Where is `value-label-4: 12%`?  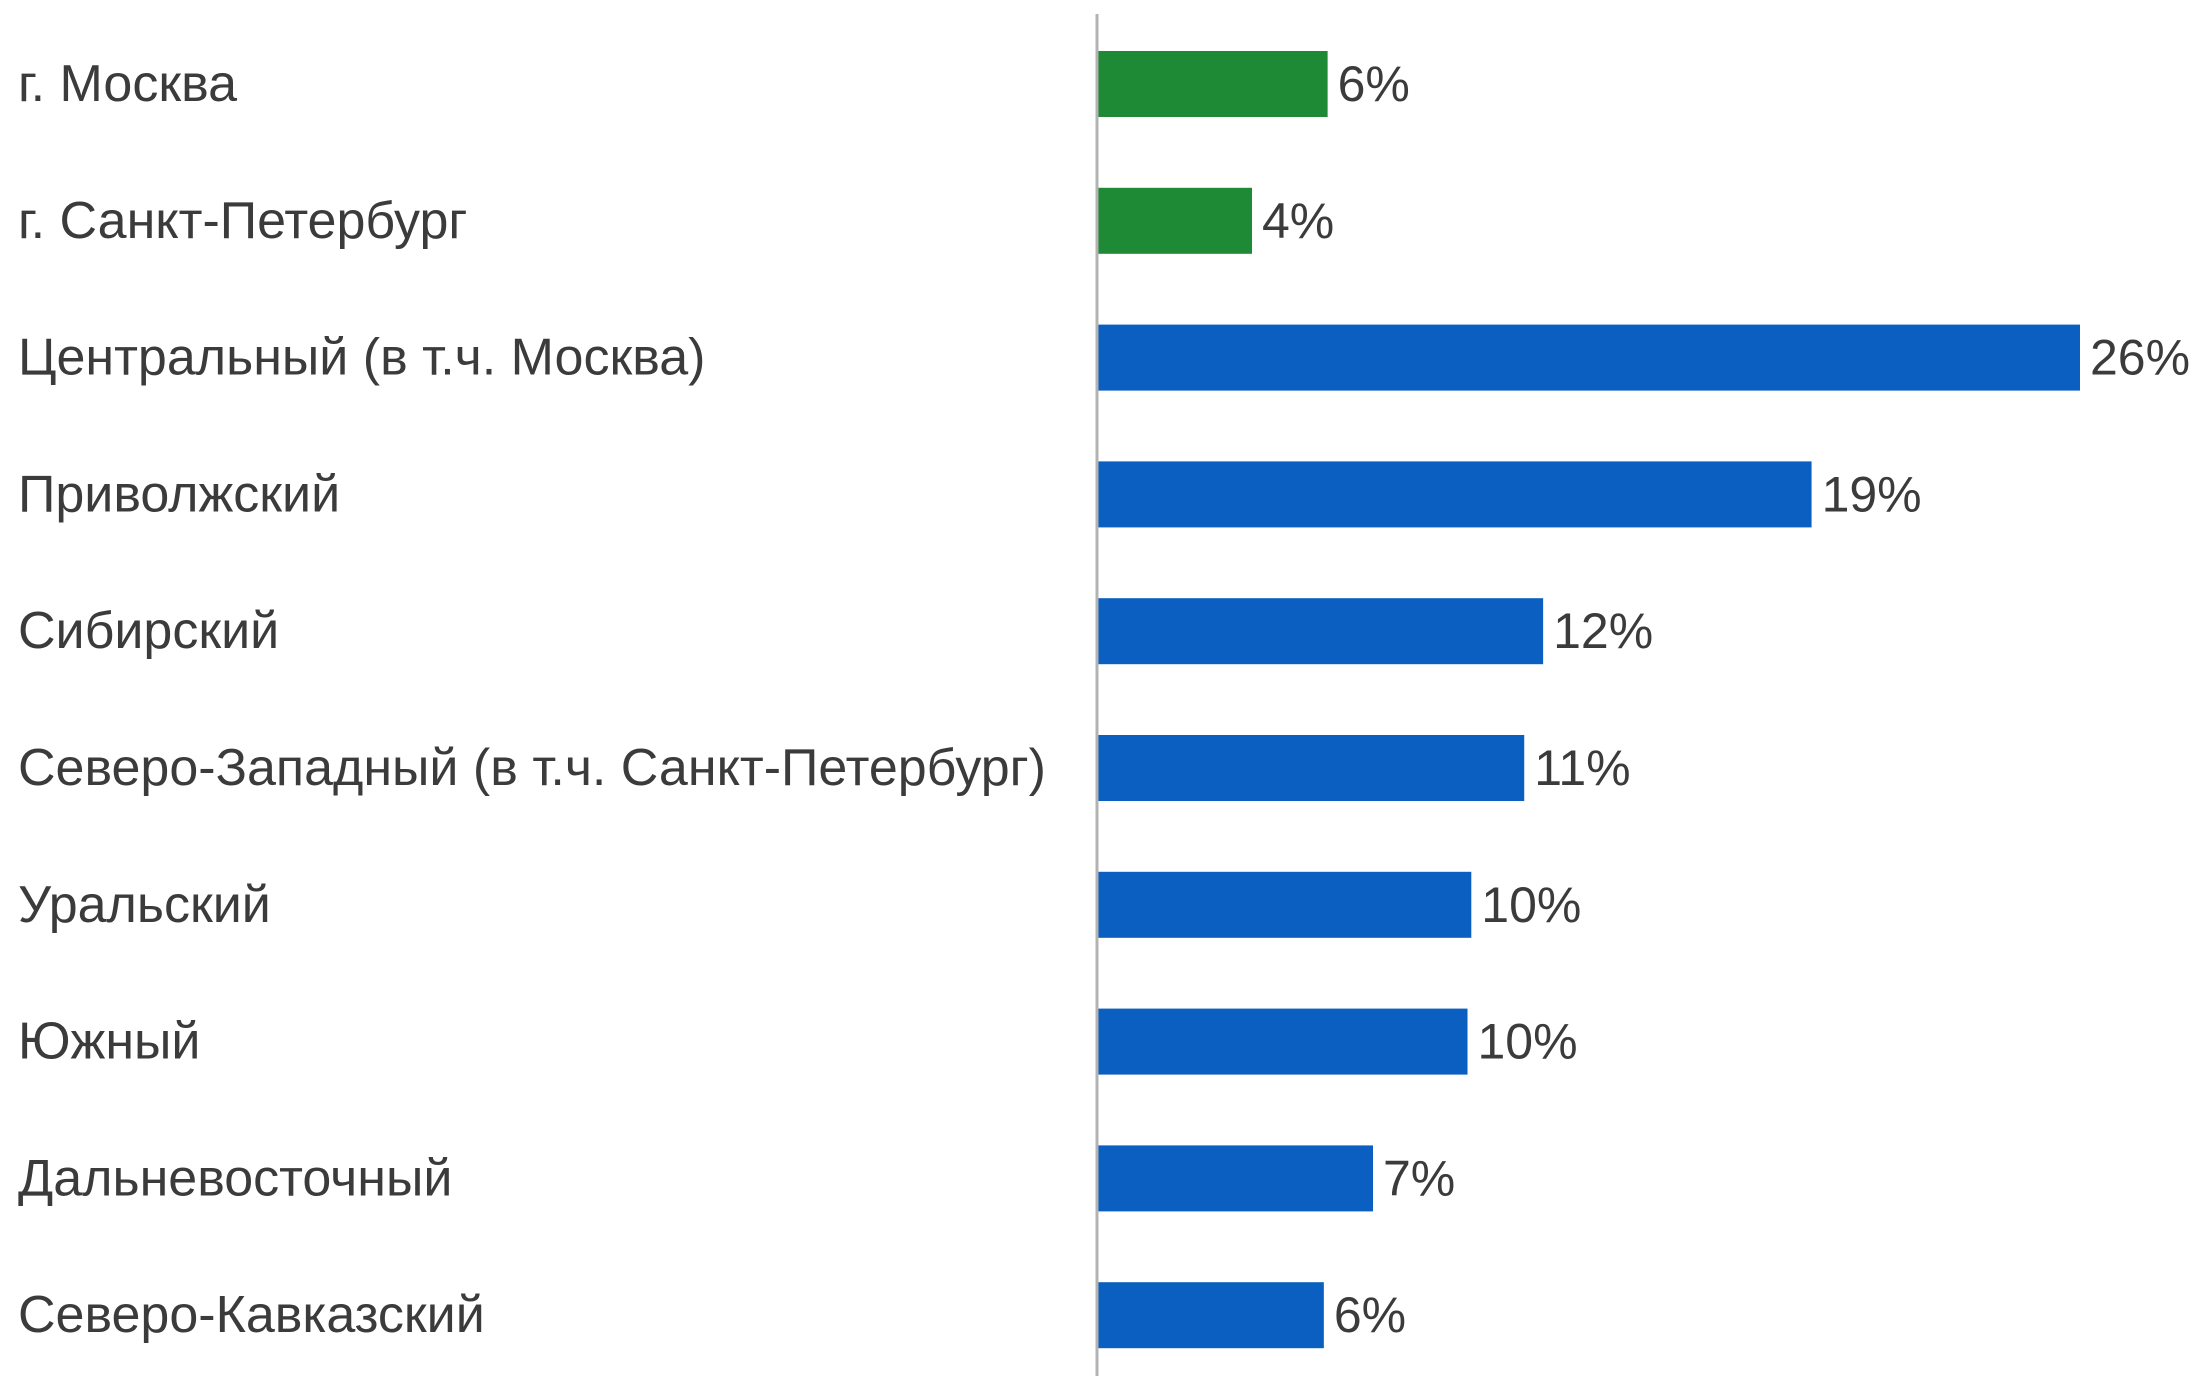 value-label-4: 12% is located at coordinates (1603, 631).